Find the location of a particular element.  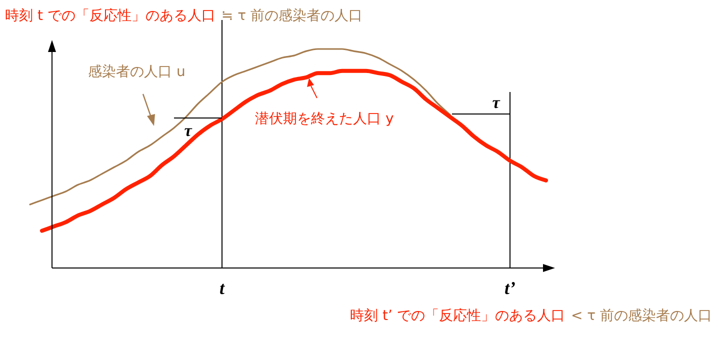

series-label: 感染者の人口 u is located at coordinates (137, 72).